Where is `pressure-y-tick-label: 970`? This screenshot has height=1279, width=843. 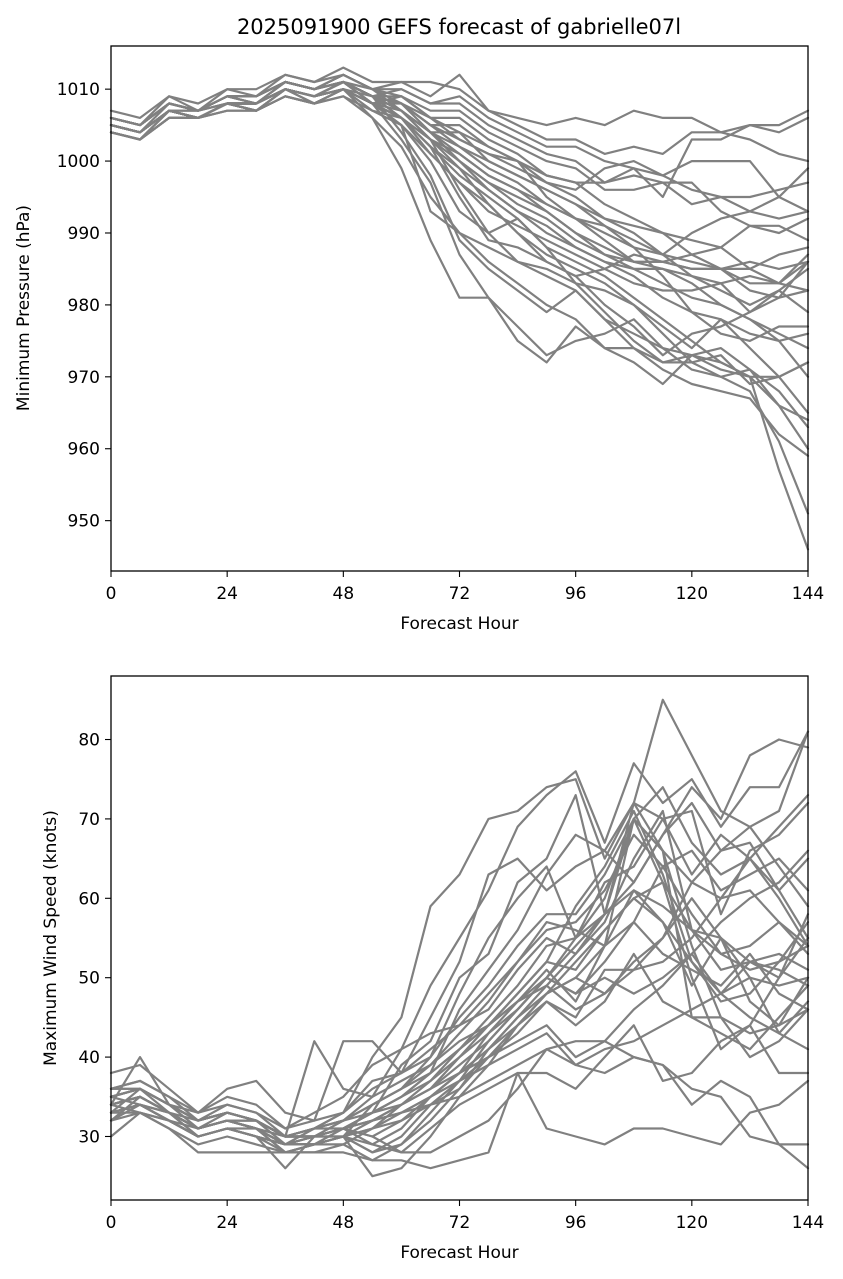
pressure-y-tick-label: 970 is located at coordinates (84, 378).